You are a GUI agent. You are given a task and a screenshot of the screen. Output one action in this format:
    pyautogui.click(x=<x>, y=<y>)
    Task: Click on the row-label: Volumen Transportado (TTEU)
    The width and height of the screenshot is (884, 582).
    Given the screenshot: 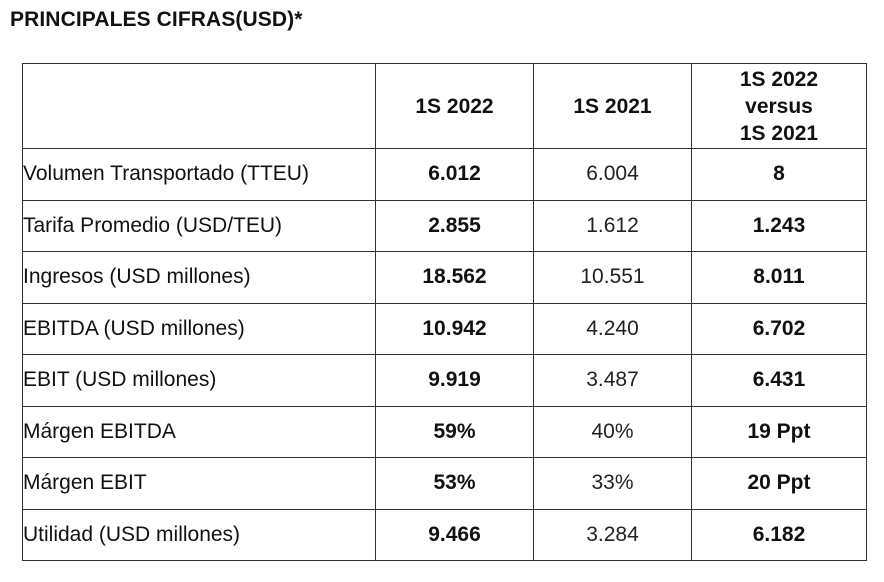 What is the action you would take?
    pyautogui.click(x=199, y=174)
    